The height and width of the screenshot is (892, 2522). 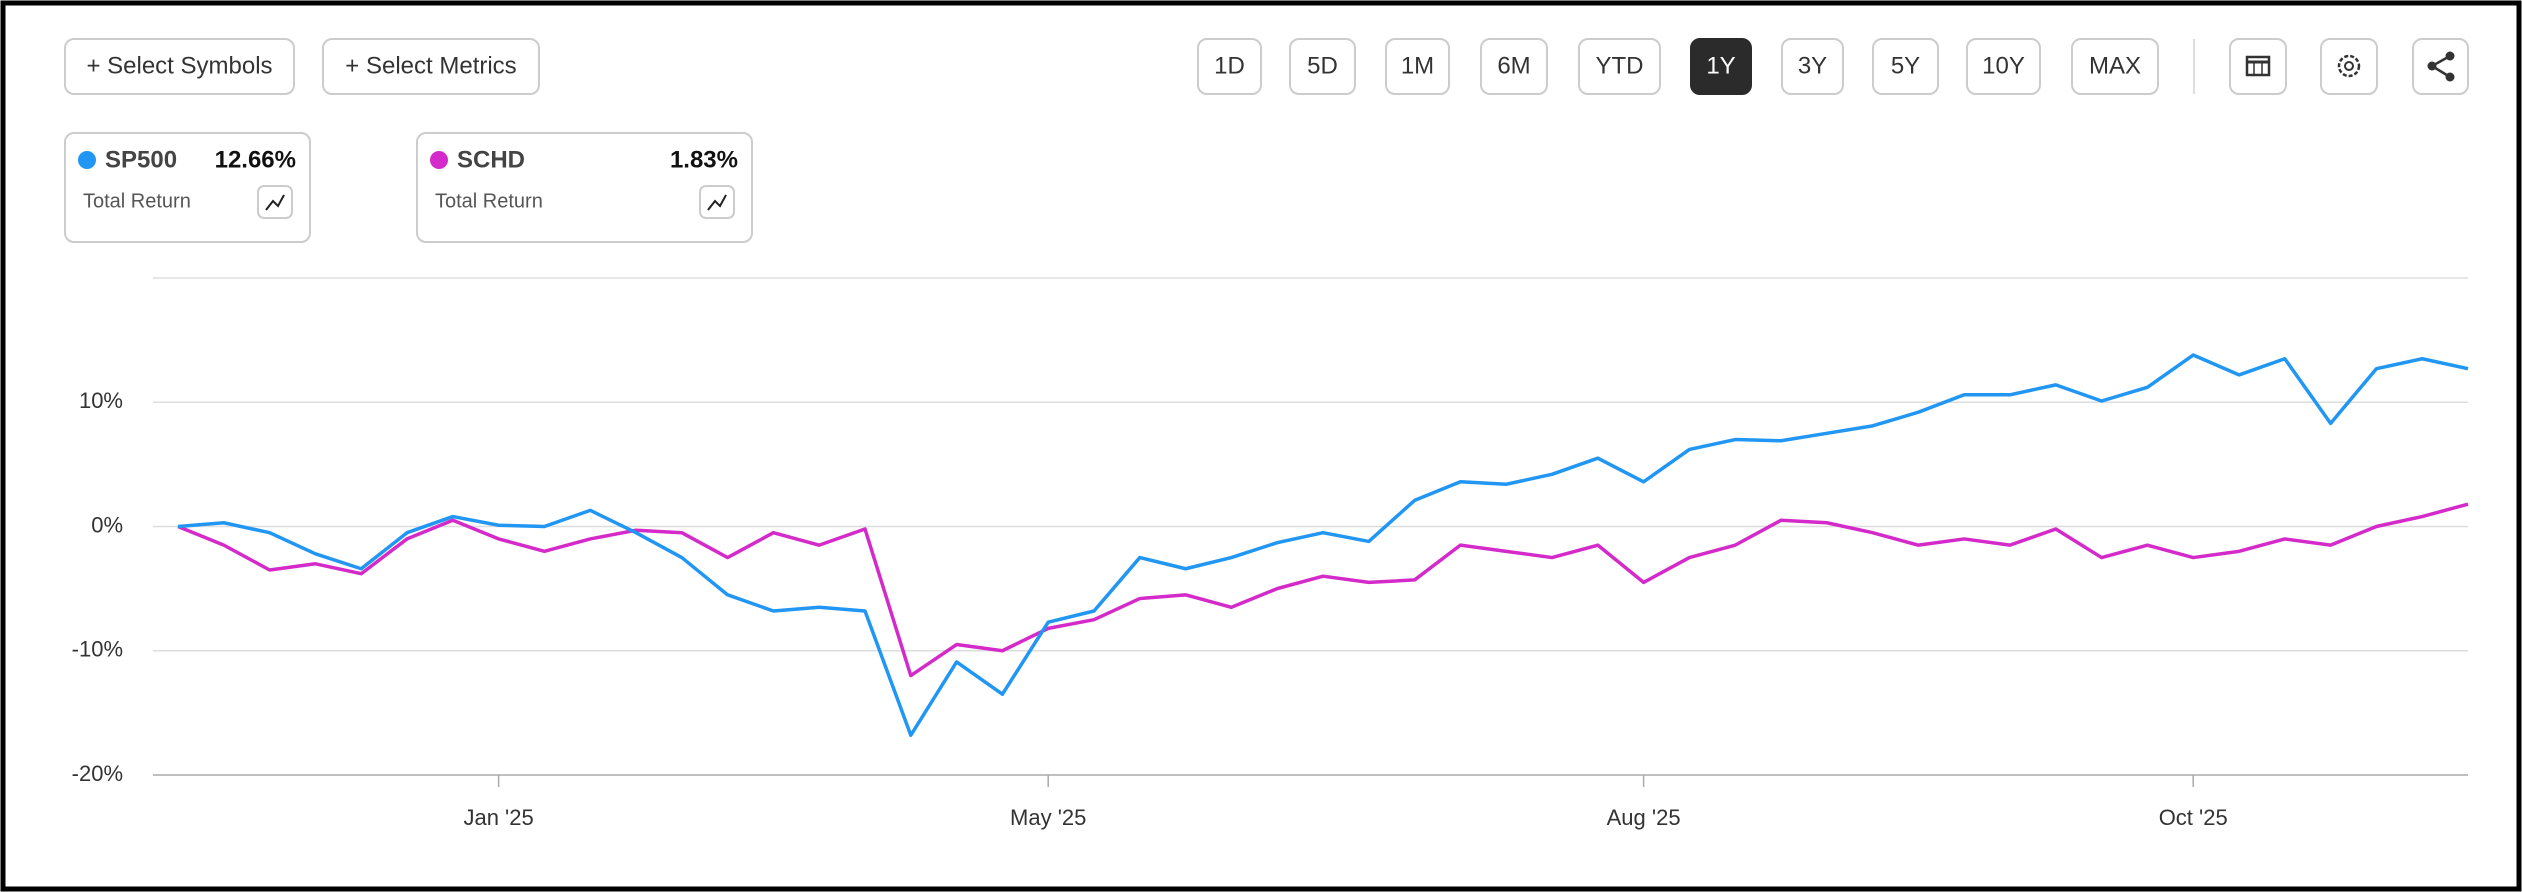 I want to click on y-tick-label: -10%, so click(x=97, y=649).